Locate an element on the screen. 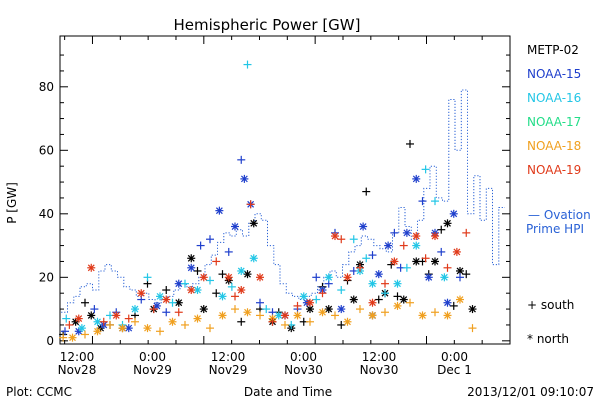 This screenshot has width=600, height=400. y-axis-label: P [GW] is located at coordinates (12, 203).